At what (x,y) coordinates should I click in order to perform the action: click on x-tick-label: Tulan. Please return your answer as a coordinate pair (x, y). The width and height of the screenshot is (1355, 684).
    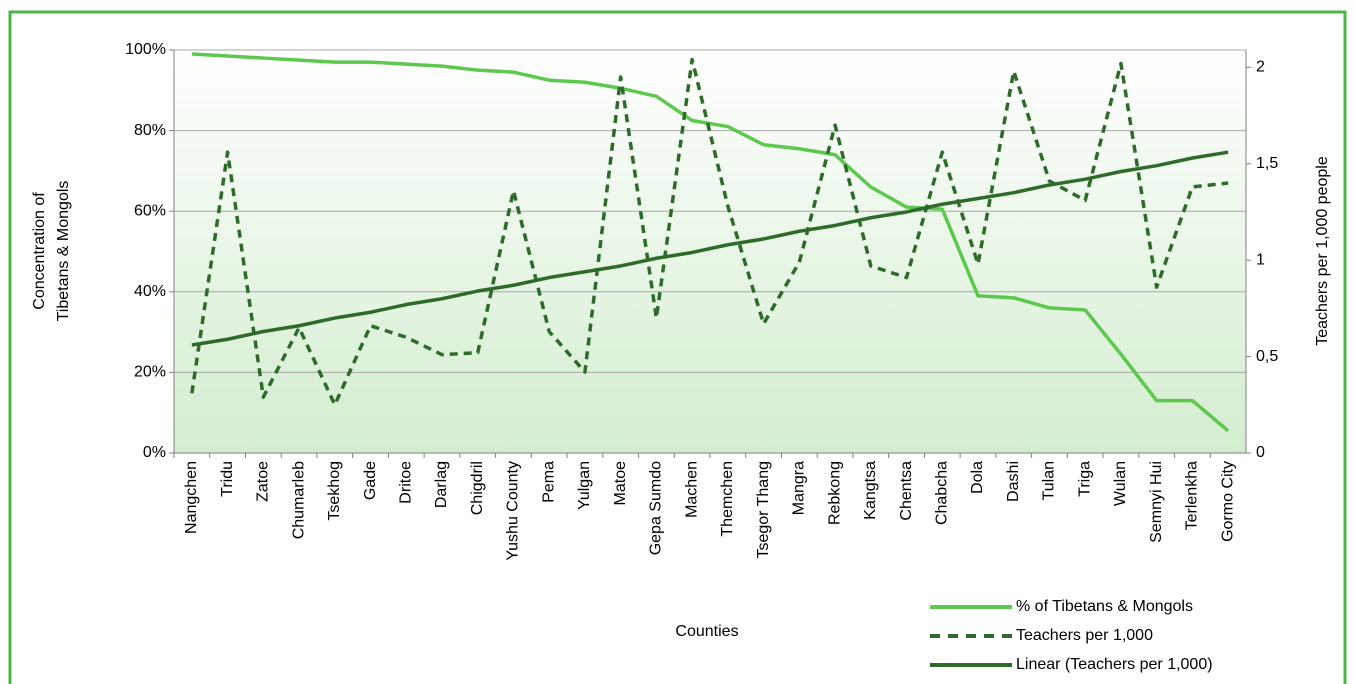
    Looking at the image, I should click on (1049, 480).